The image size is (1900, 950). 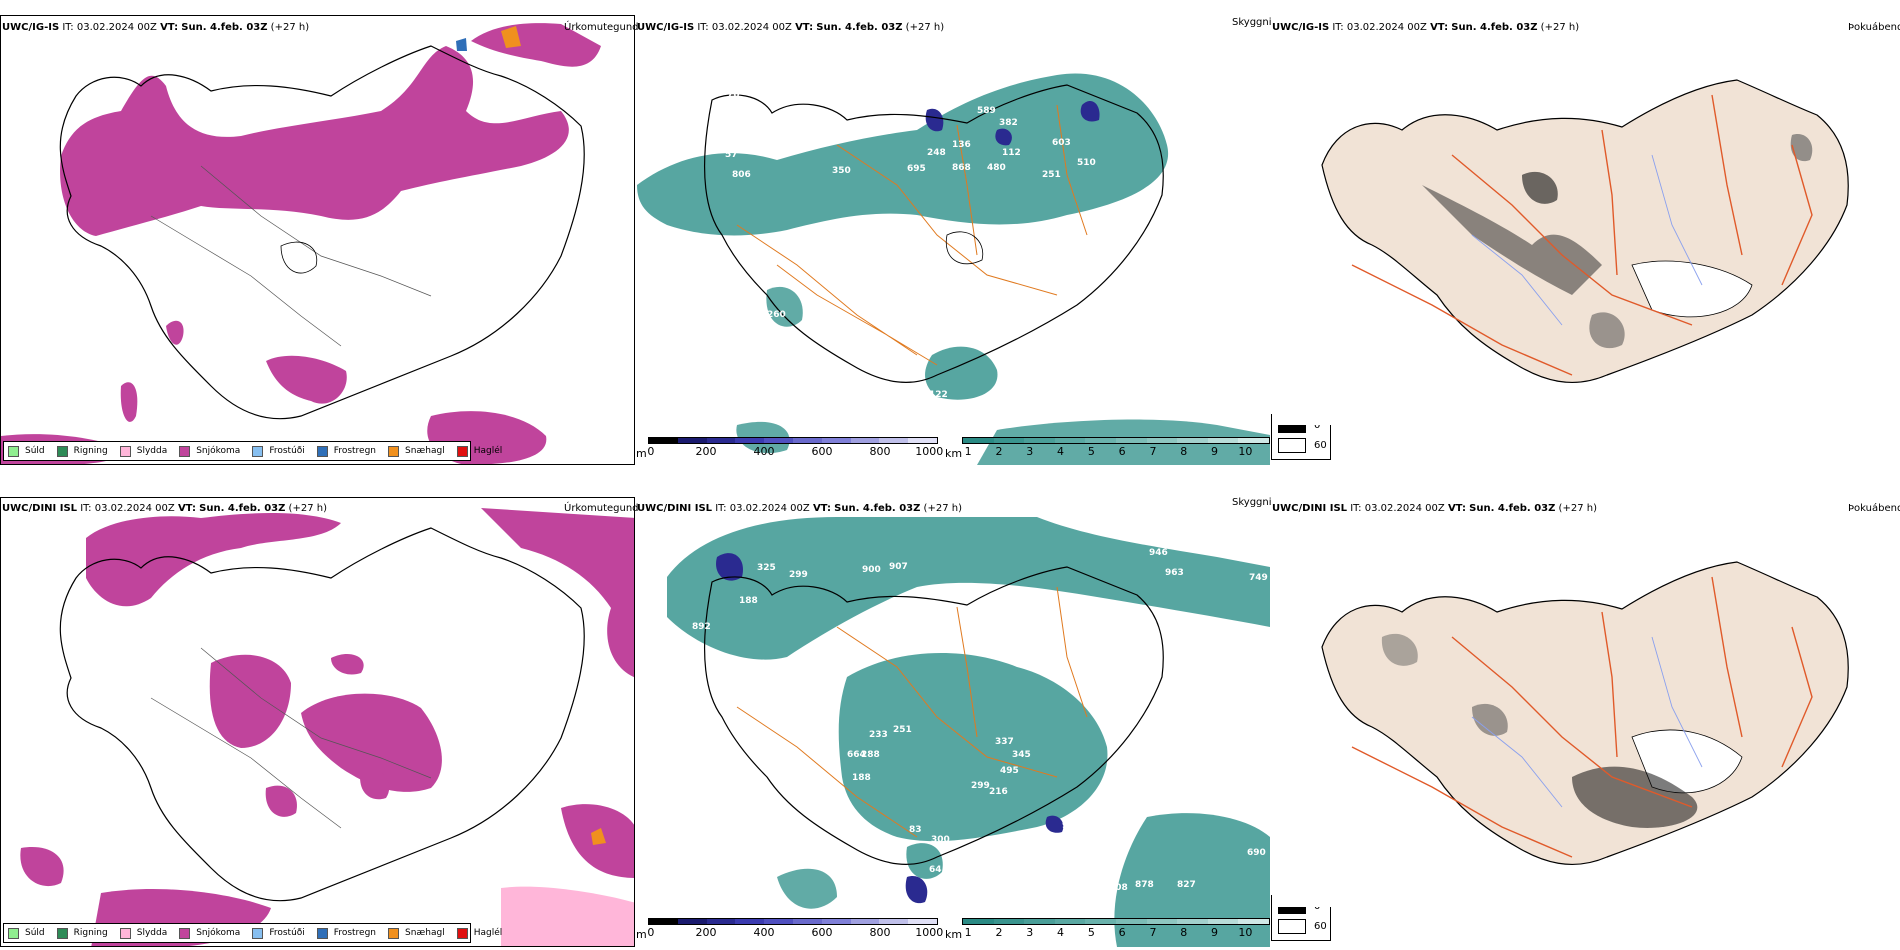 I want to click on cloud-base-label: 233, so click(x=878, y=735).